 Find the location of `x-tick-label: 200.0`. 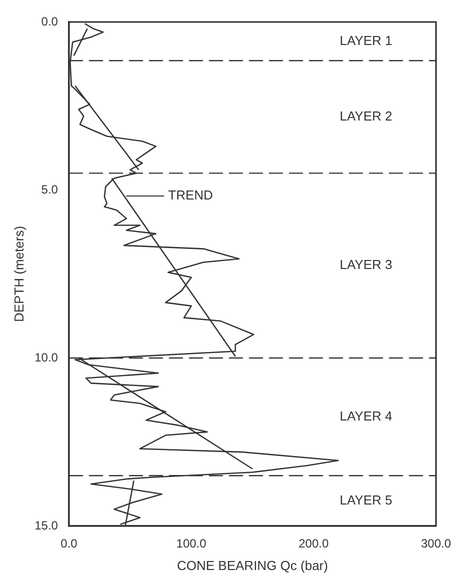

x-tick-label: 200.0 is located at coordinates (313, 543).